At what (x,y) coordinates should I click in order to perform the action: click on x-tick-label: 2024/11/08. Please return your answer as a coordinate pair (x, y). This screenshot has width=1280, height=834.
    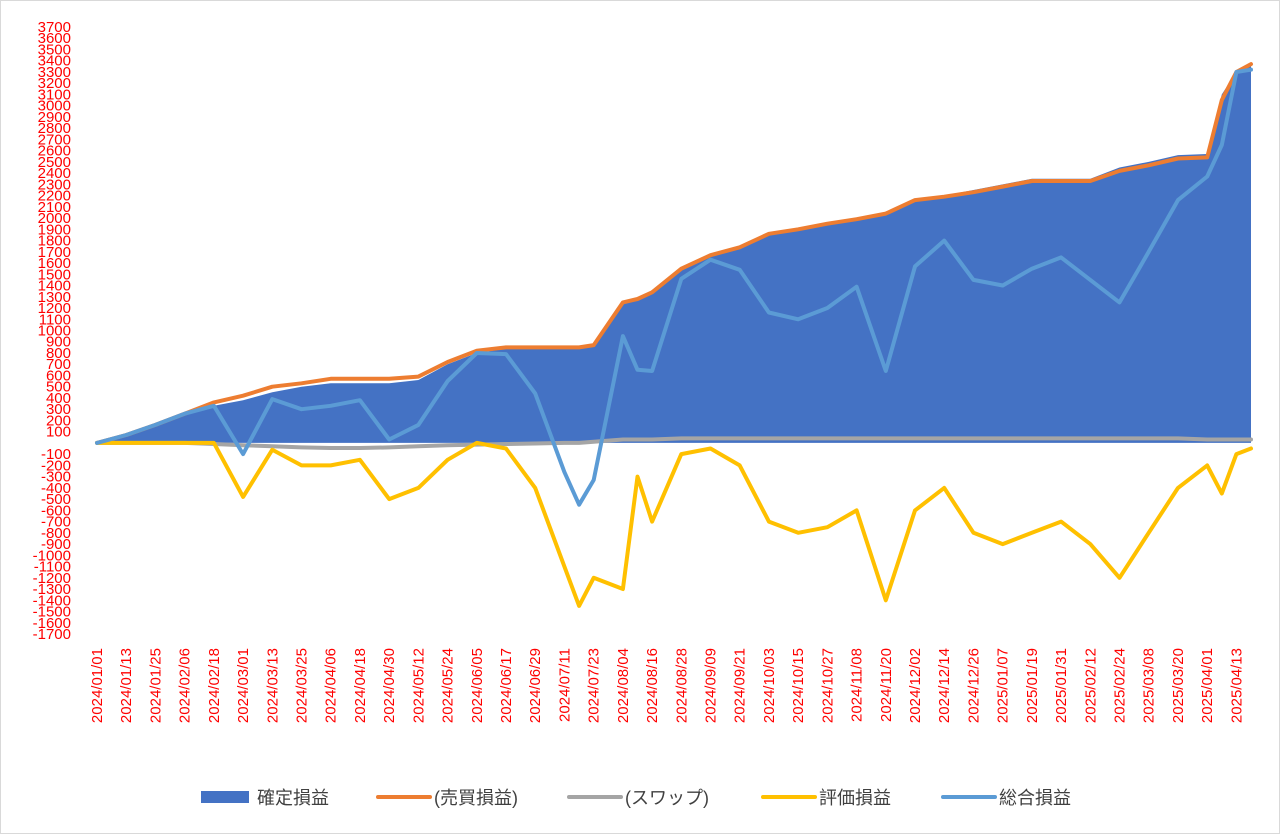
    Looking at the image, I should click on (857, 685).